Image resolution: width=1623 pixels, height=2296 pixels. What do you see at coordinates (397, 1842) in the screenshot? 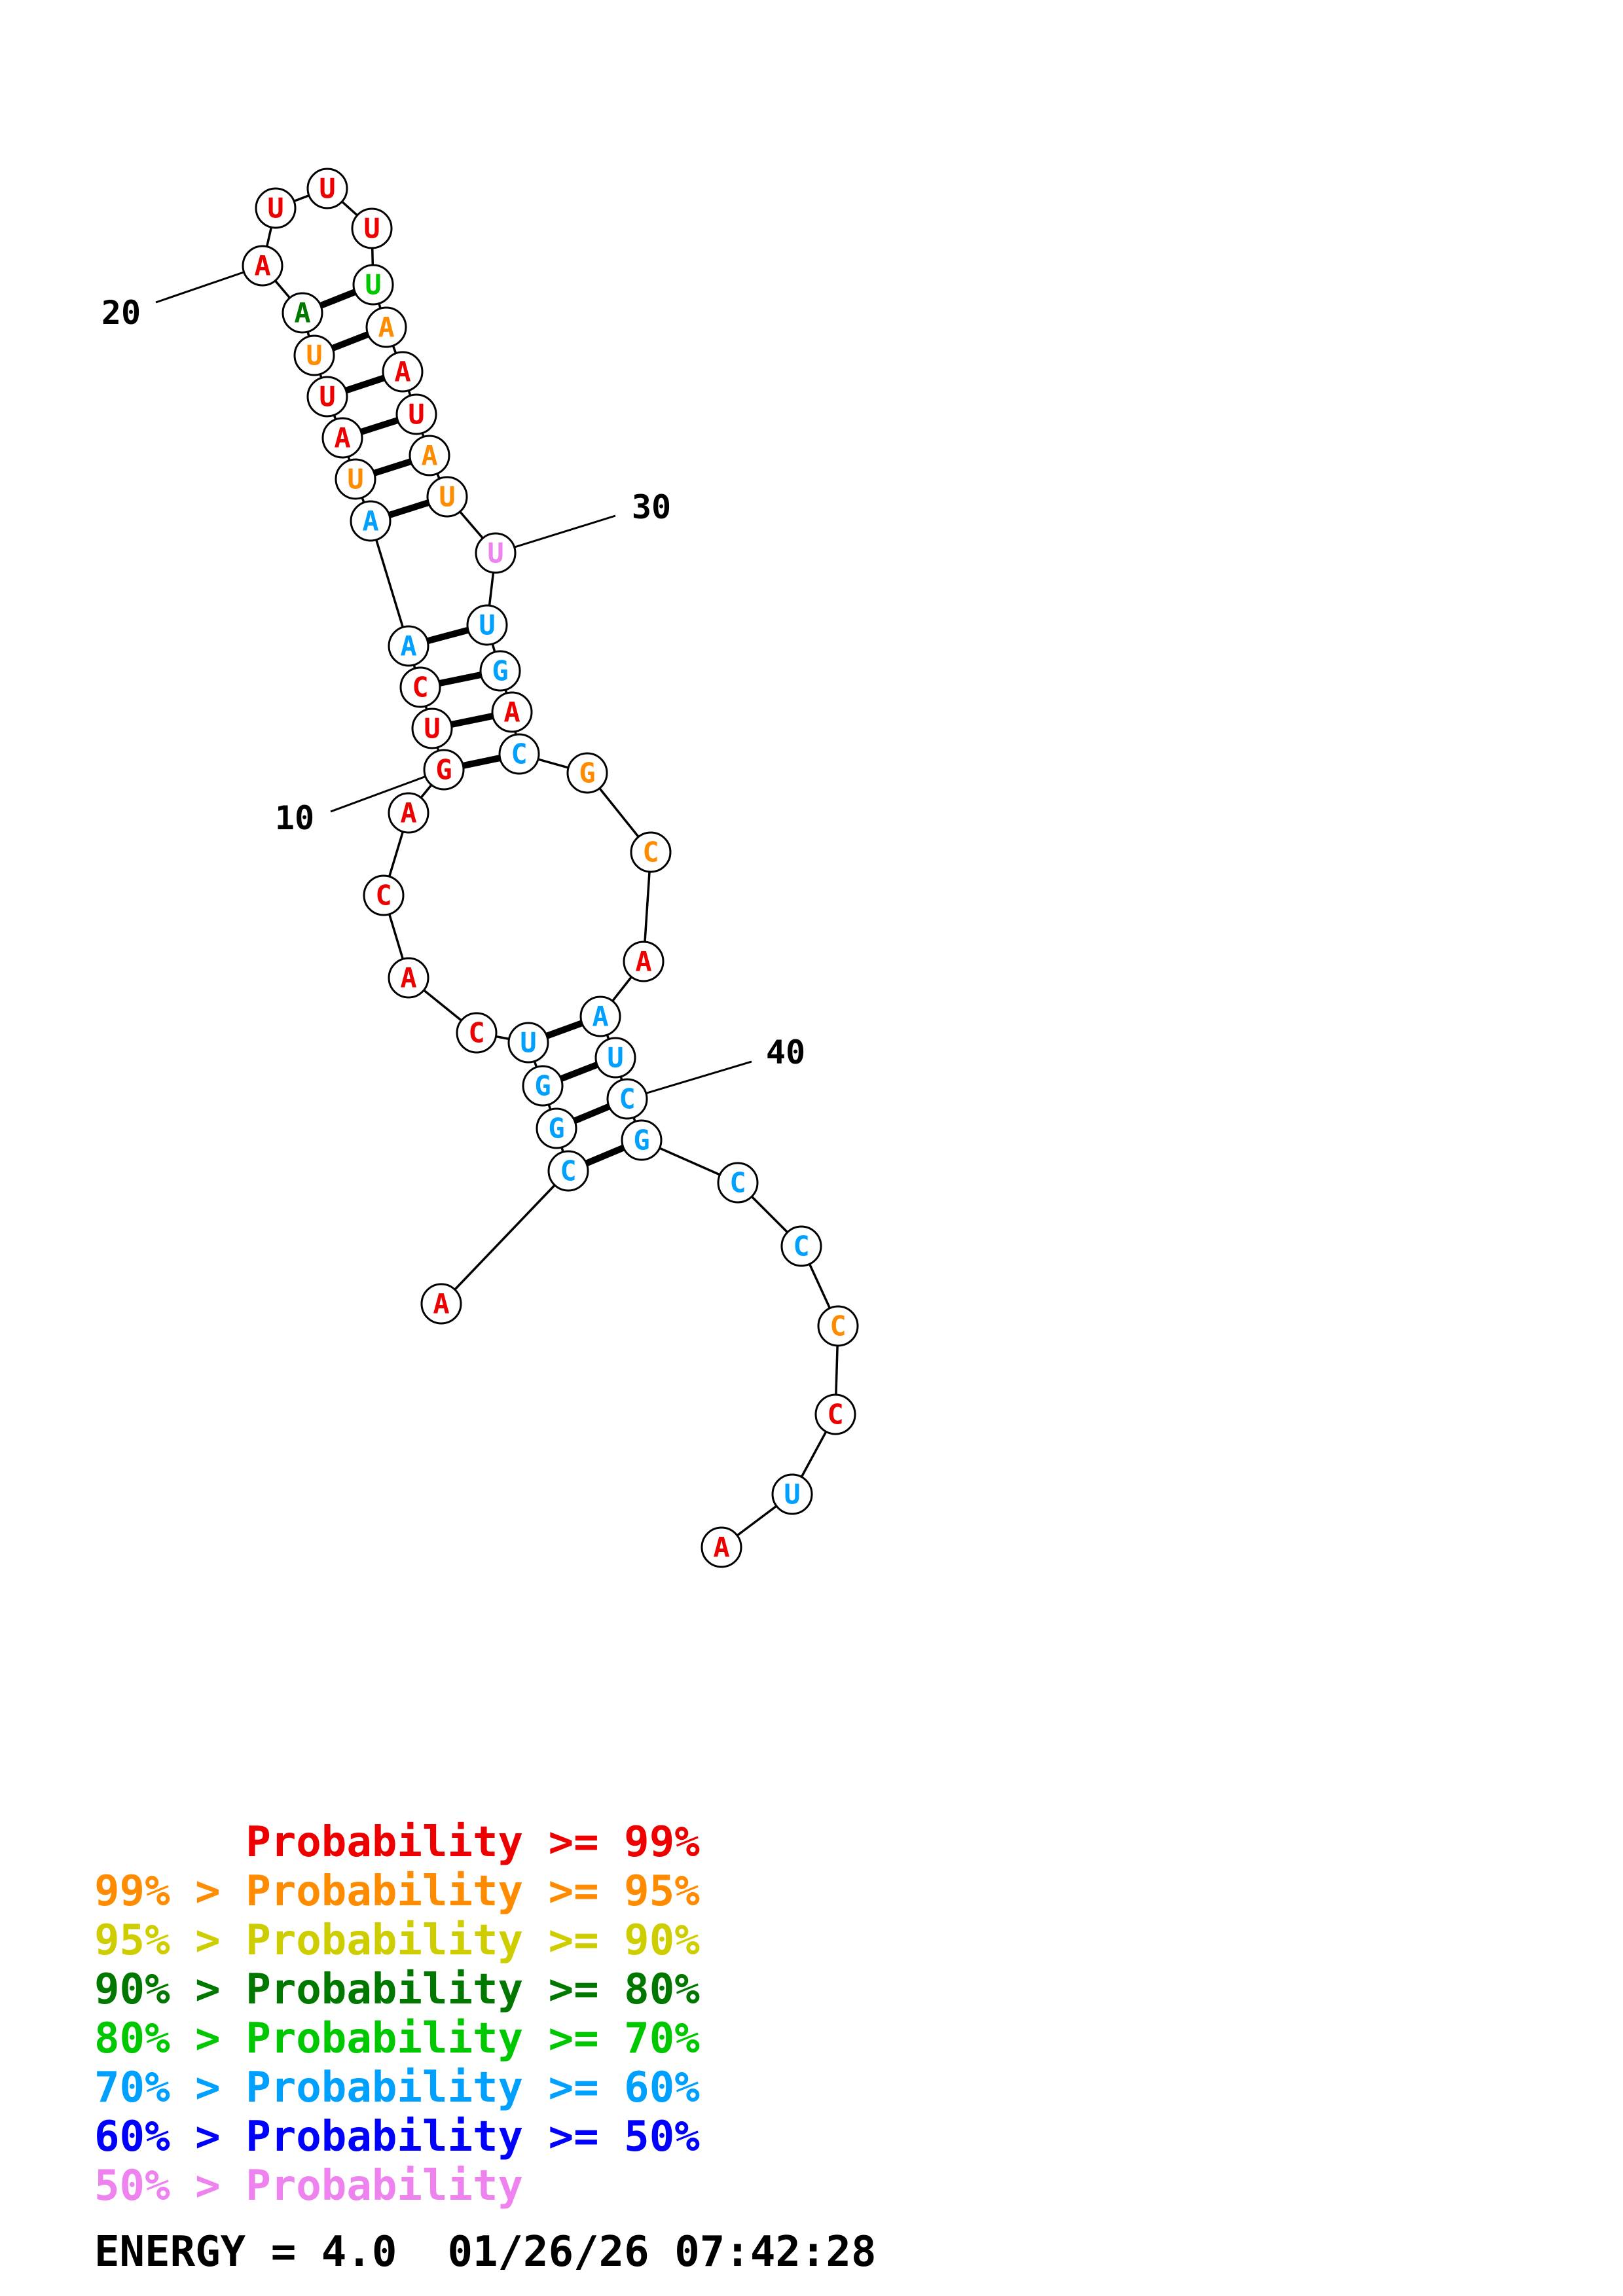
I see `legend-row: Probability >= 99%` at bounding box center [397, 1842].